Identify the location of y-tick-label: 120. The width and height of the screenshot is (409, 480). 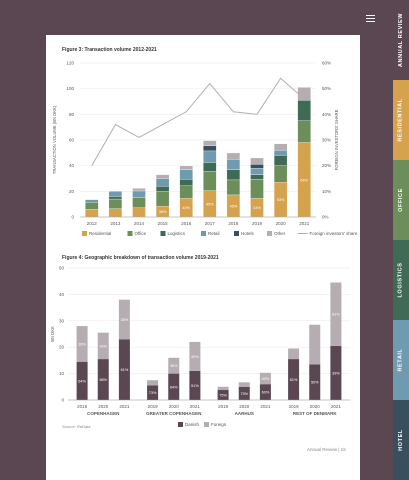
(70, 63).